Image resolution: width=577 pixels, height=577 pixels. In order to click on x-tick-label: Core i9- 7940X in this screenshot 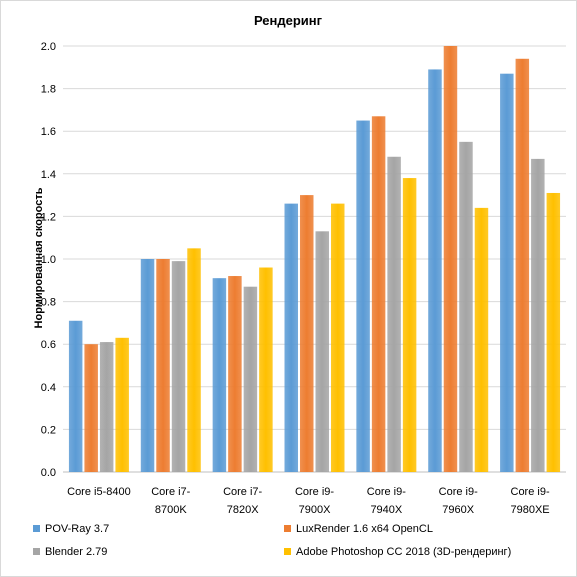, I will do `click(386, 501)`.